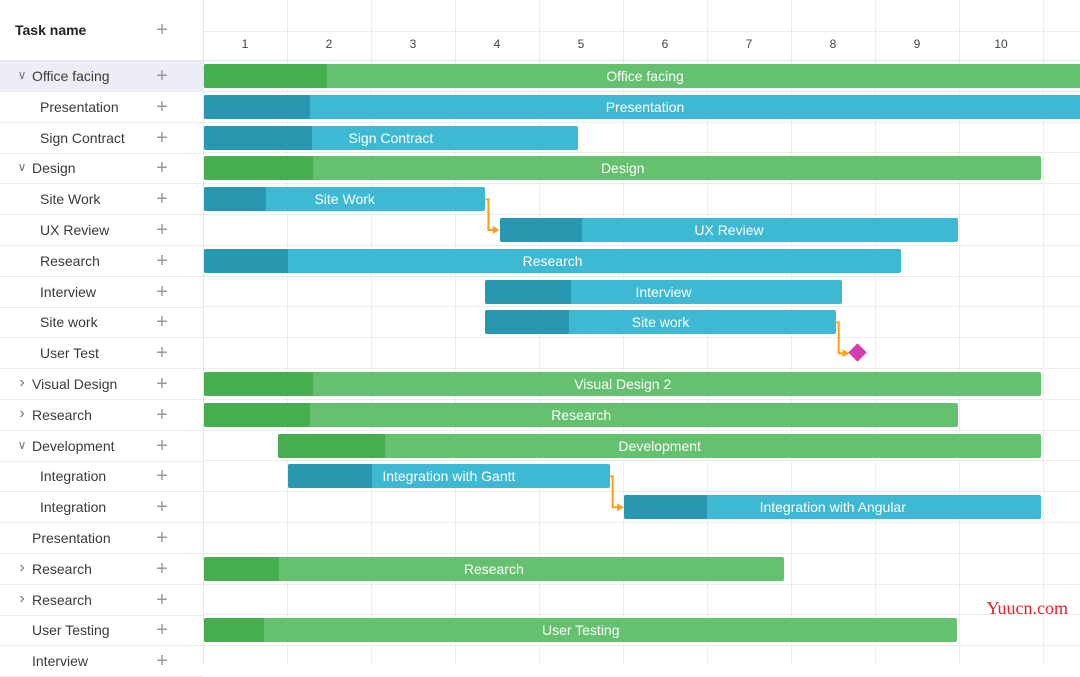  Describe the element at coordinates (79, 106) in the screenshot. I see `task-name-label: Presentation` at that location.